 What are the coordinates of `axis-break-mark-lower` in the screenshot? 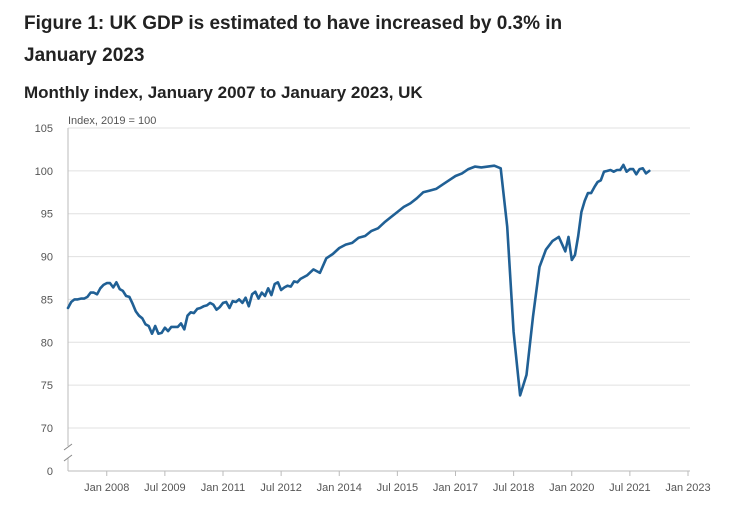 It's located at (68, 458).